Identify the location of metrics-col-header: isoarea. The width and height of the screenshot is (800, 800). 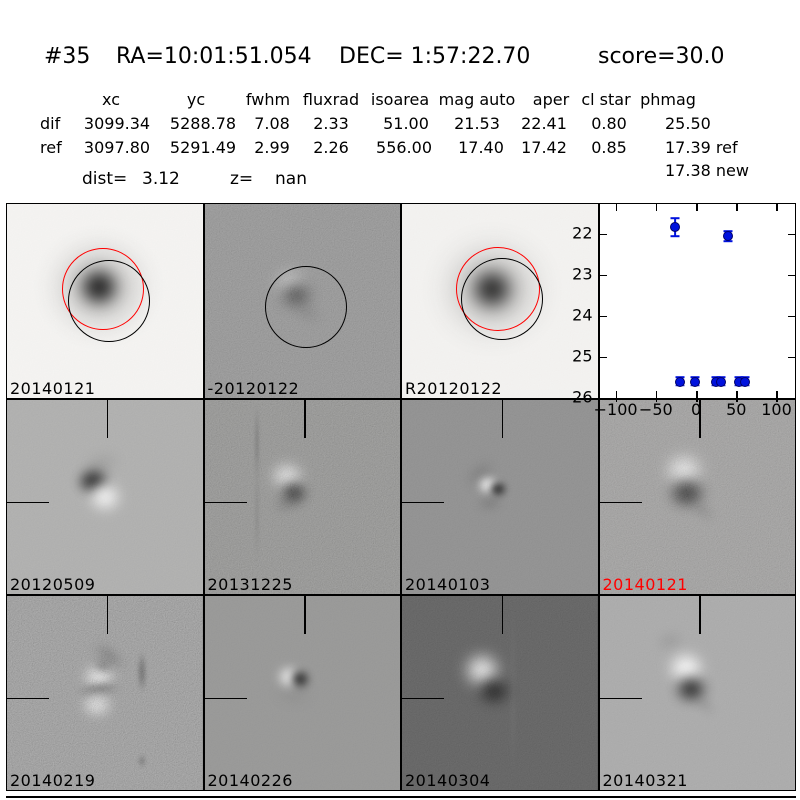
(400, 99).